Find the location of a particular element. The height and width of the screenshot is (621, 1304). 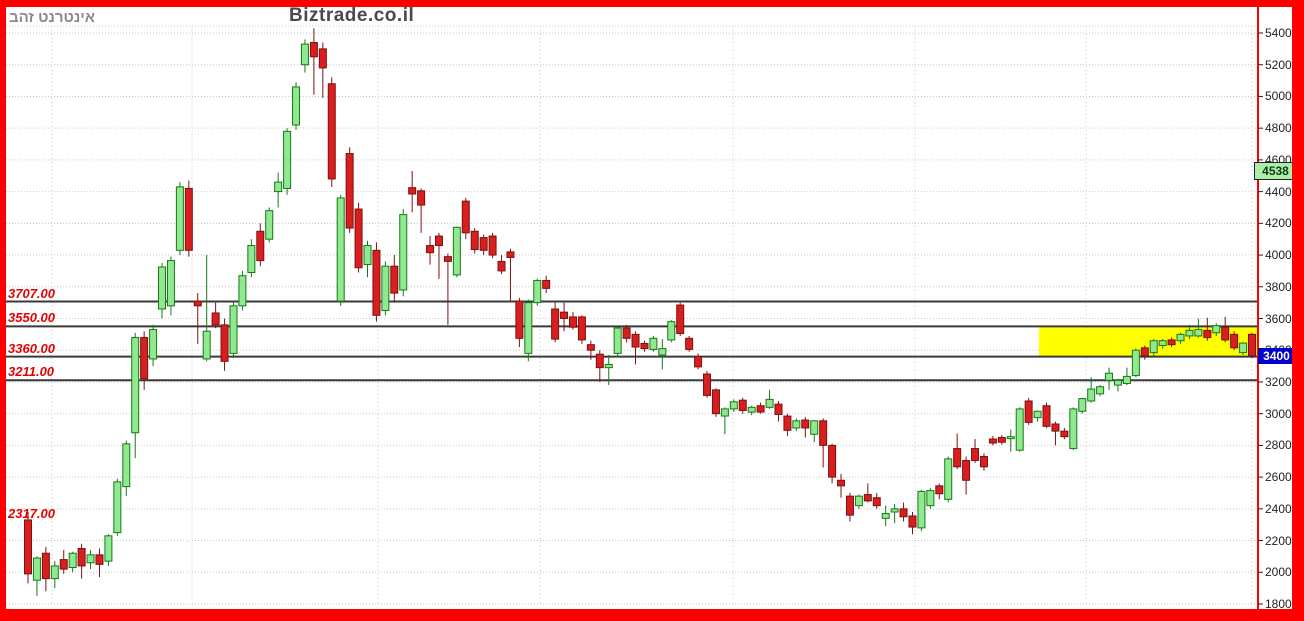

y-axis-tick-label: 2600 is located at coordinates (1278, 477).